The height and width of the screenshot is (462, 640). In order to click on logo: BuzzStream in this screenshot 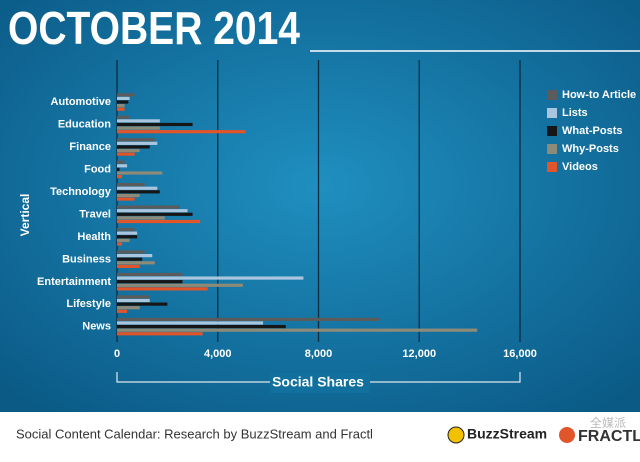, I will do `click(507, 434)`.